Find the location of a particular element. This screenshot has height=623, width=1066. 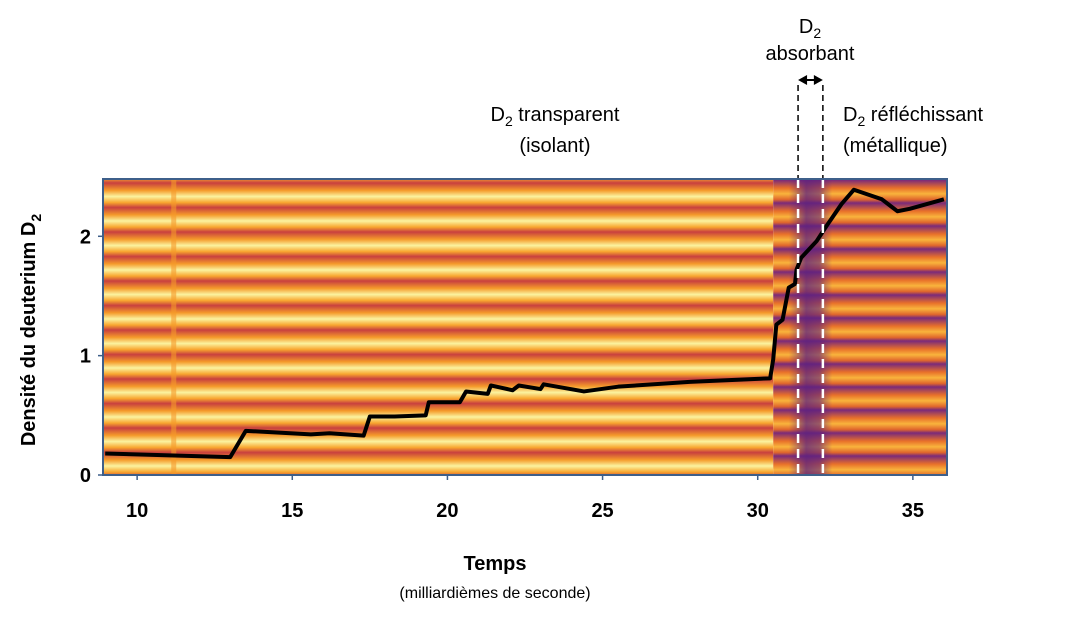

annotation-absorbant-line2: absorbant is located at coordinates (810, 54).